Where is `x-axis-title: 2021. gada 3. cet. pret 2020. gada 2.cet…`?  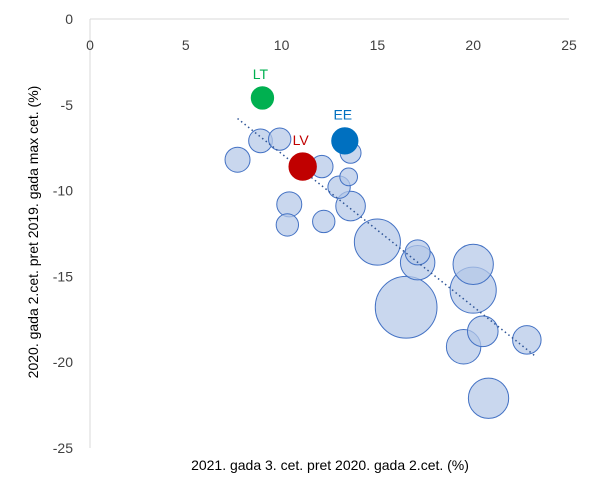
x-axis-title: 2021. gada 3. cet. pret 2020. gada 2.cet… is located at coordinates (330, 465).